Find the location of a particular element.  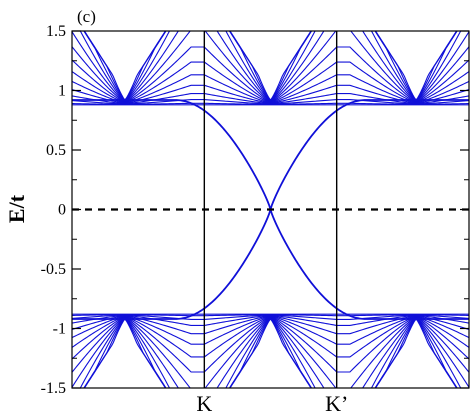

y-axis-label: E/t is located at coordinates (16, 208).